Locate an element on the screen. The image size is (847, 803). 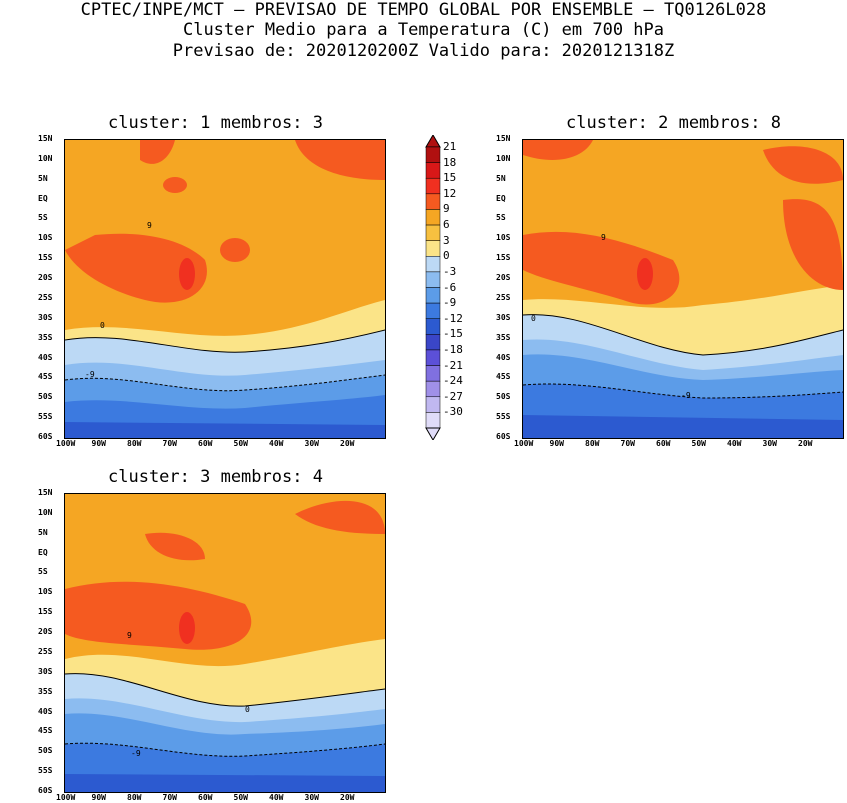
colorbar-swatches is located at coordinates (433, 287).